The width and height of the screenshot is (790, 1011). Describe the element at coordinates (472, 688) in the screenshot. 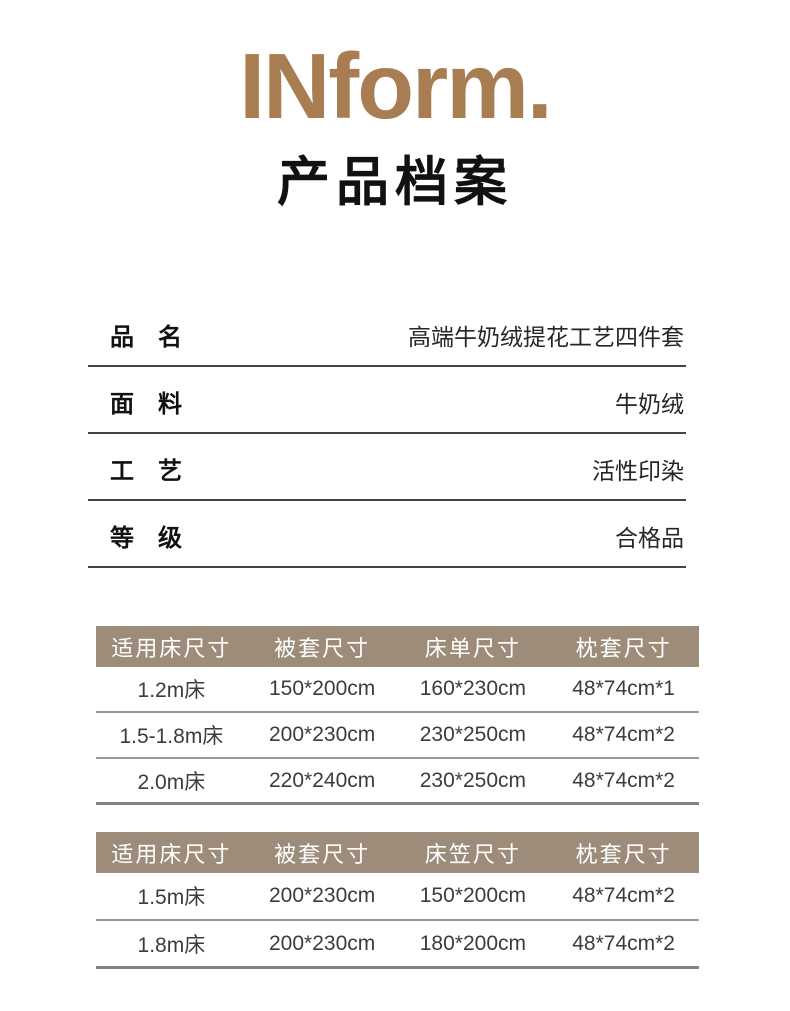

I see `table-cell: 160*230cm` at that location.